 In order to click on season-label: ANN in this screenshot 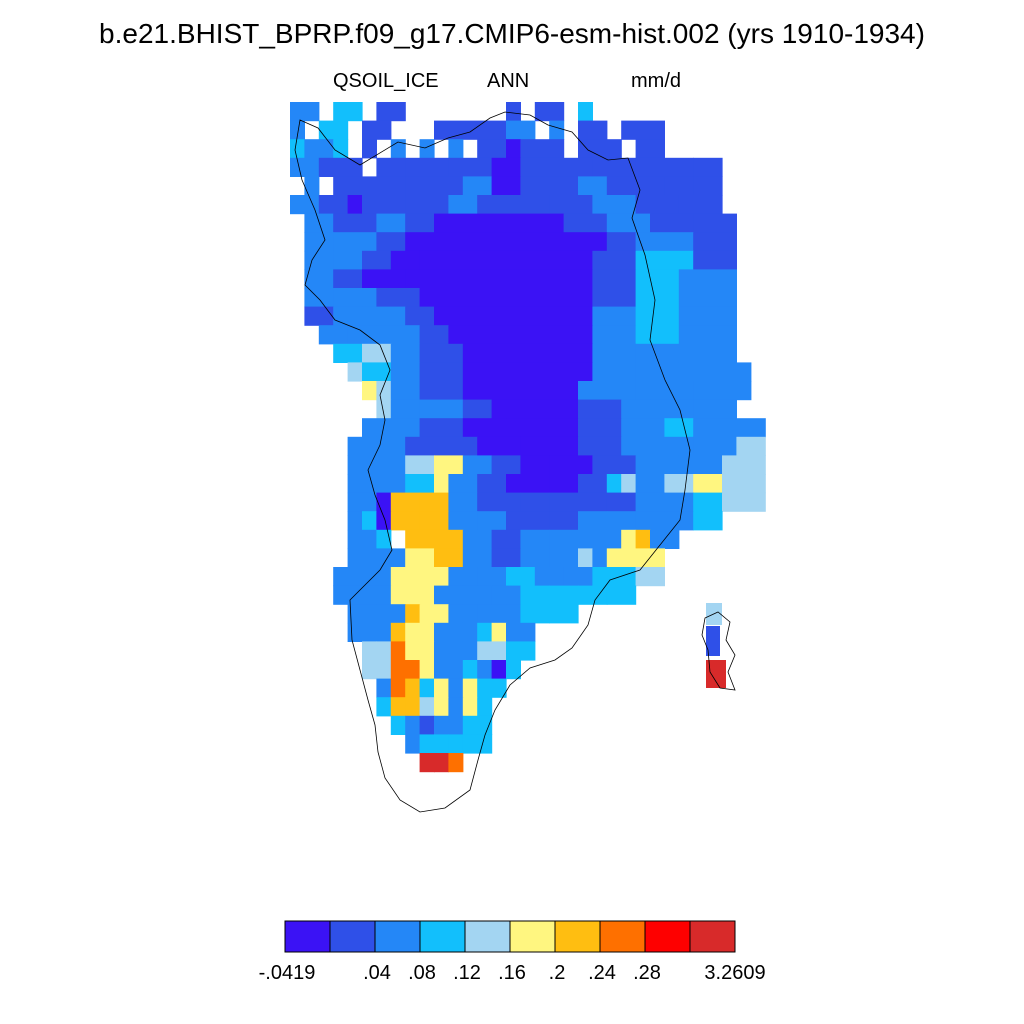, I will do `click(508, 81)`.